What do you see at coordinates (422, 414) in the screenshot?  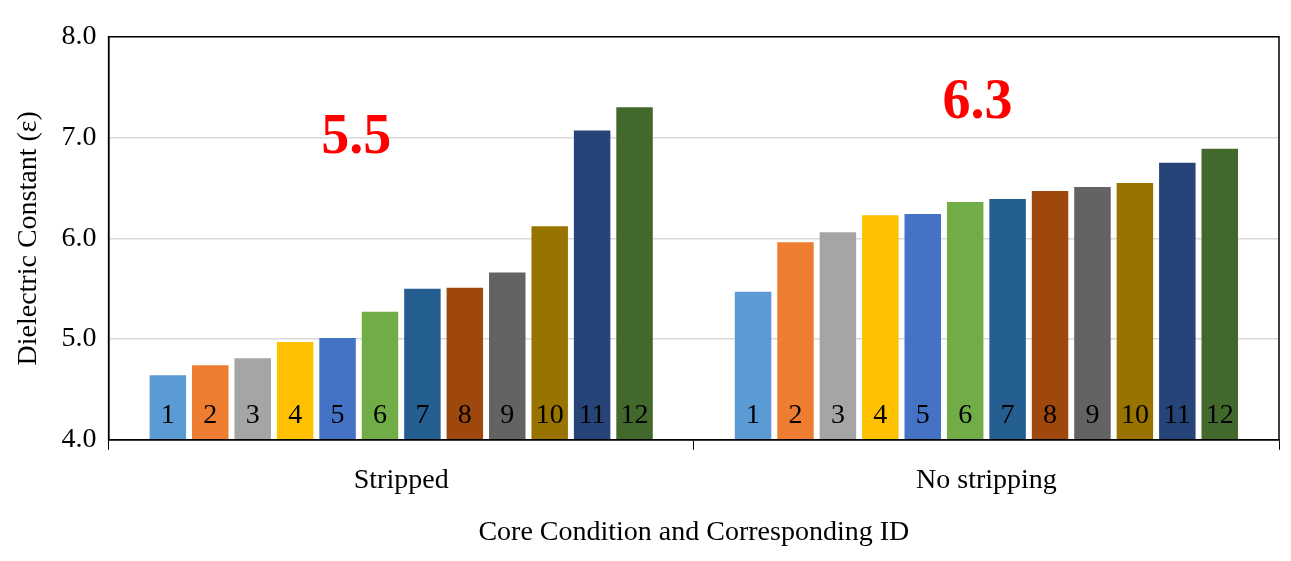 I see `series-label: 7` at bounding box center [422, 414].